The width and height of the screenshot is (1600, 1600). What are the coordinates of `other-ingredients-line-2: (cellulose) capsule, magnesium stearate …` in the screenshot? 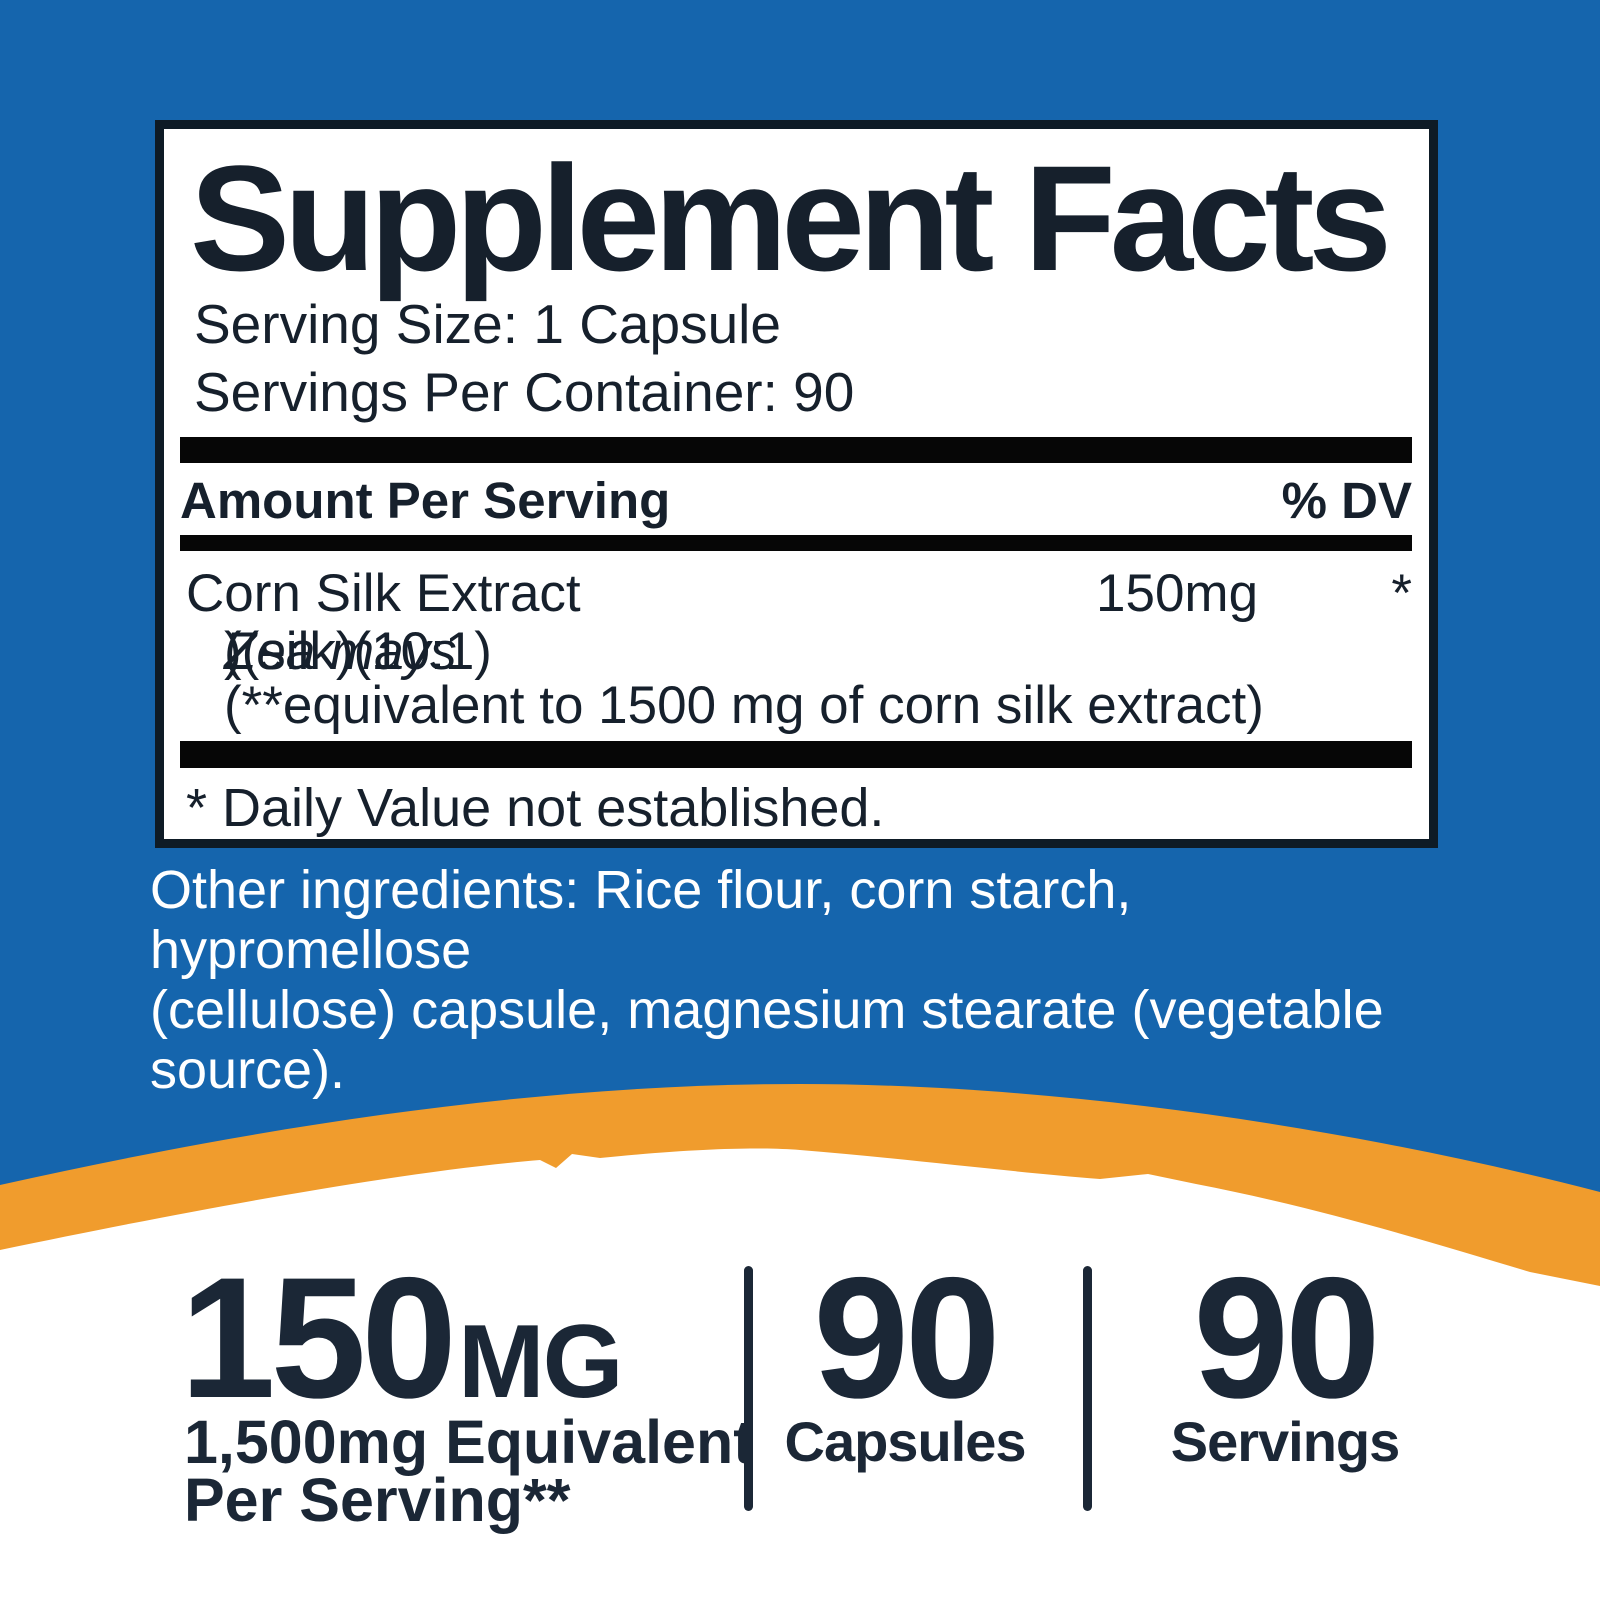 It's located at (767, 1040).